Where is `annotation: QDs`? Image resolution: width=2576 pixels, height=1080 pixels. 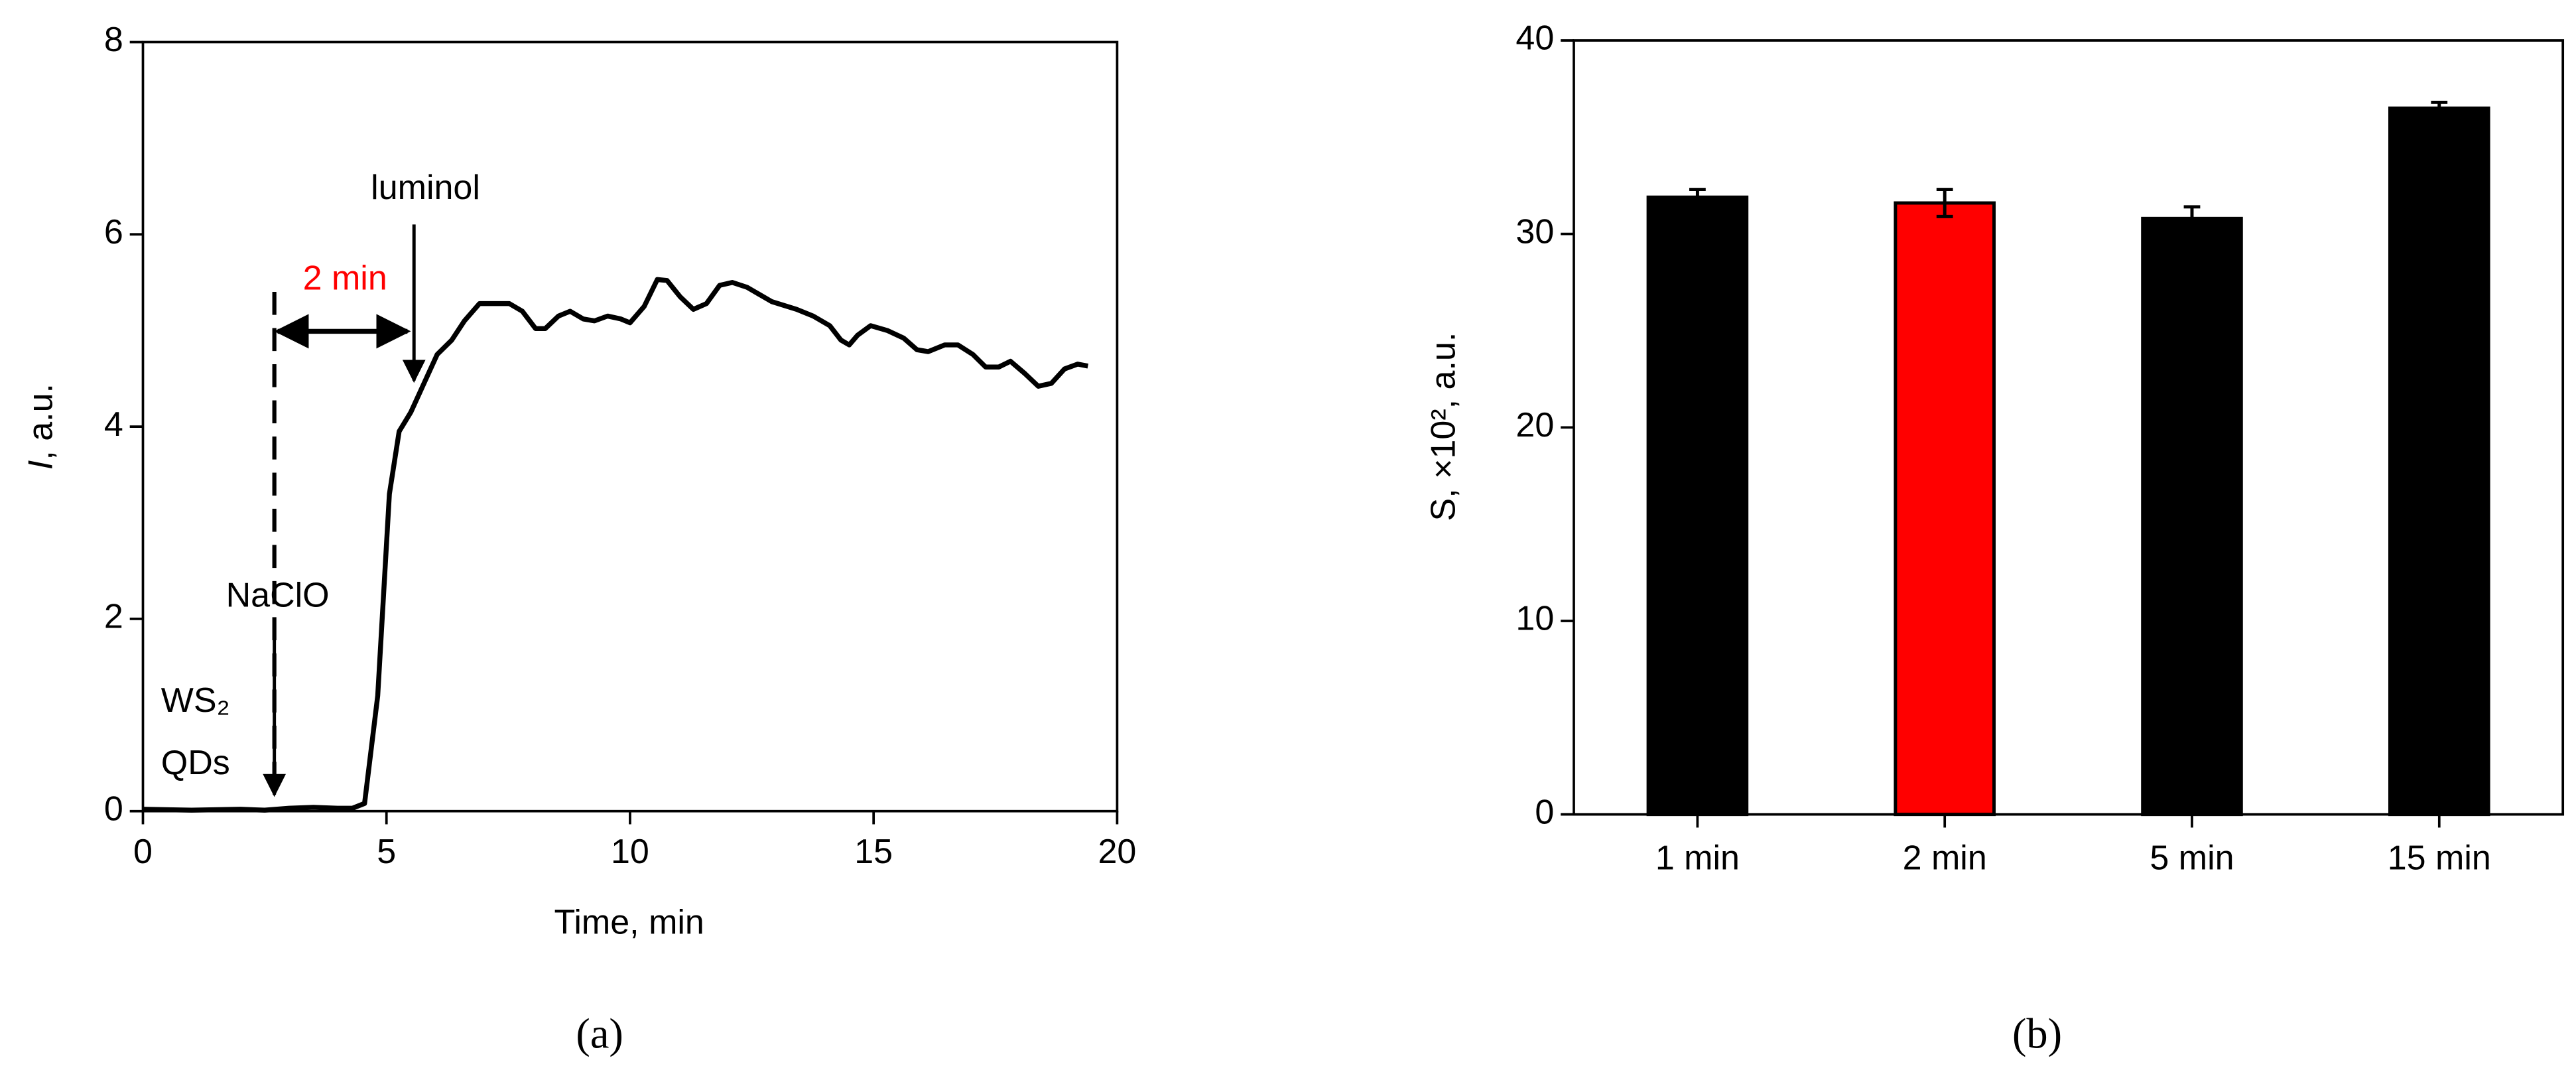
annotation: QDs is located at coordinates (196, 763).